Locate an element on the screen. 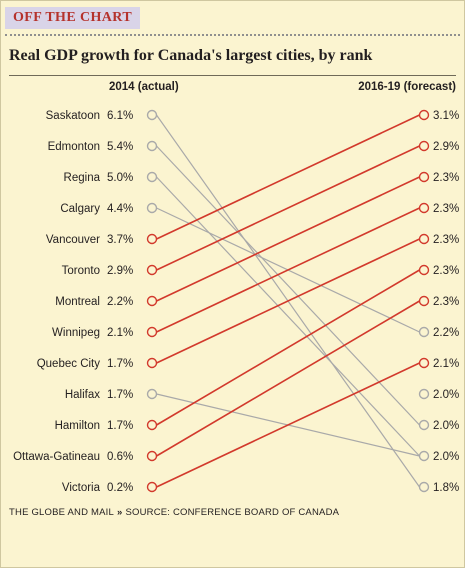 The image size is (469, 570). publisher-label: THE GLOBE AND MAIL is located at coordinates (61, 512).